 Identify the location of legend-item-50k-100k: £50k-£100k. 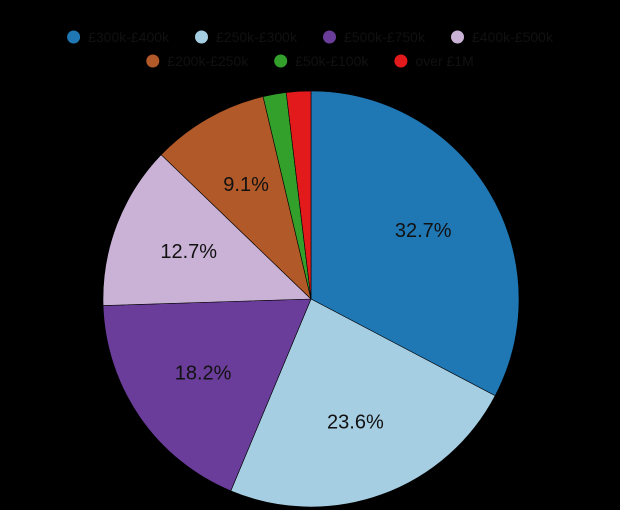
(321, 61).